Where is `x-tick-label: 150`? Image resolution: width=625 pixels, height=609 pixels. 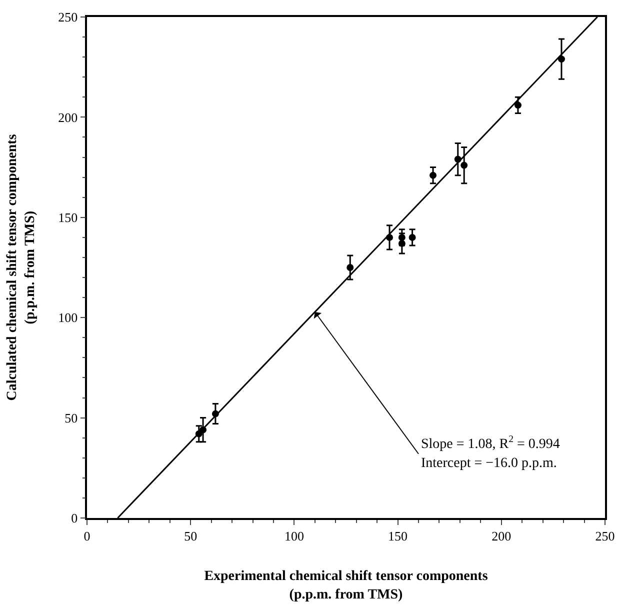
x-tick-label: 150 is located at coordinates (398, 536).